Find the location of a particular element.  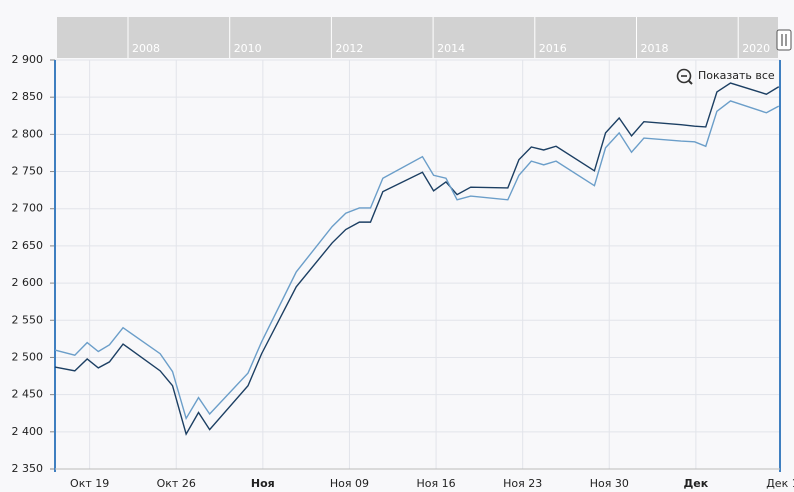

y-tick-label: 2 500 is located at coordinates (28, 356).